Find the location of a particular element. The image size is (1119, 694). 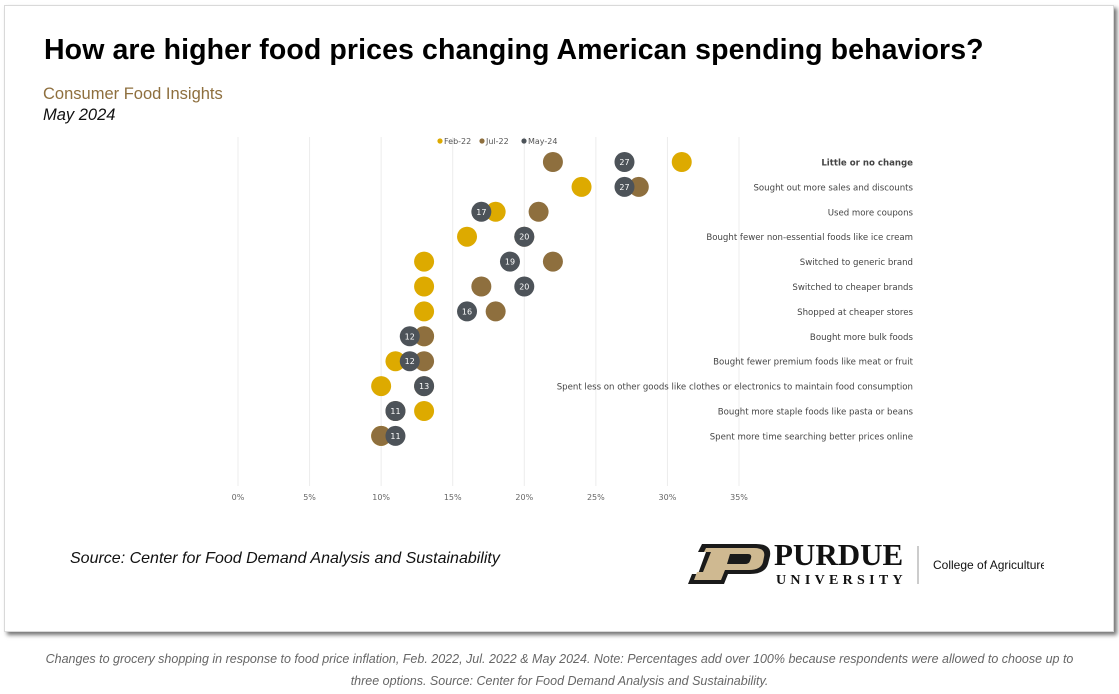

x-tick-label: 25% is located at coordinates (596, 497).